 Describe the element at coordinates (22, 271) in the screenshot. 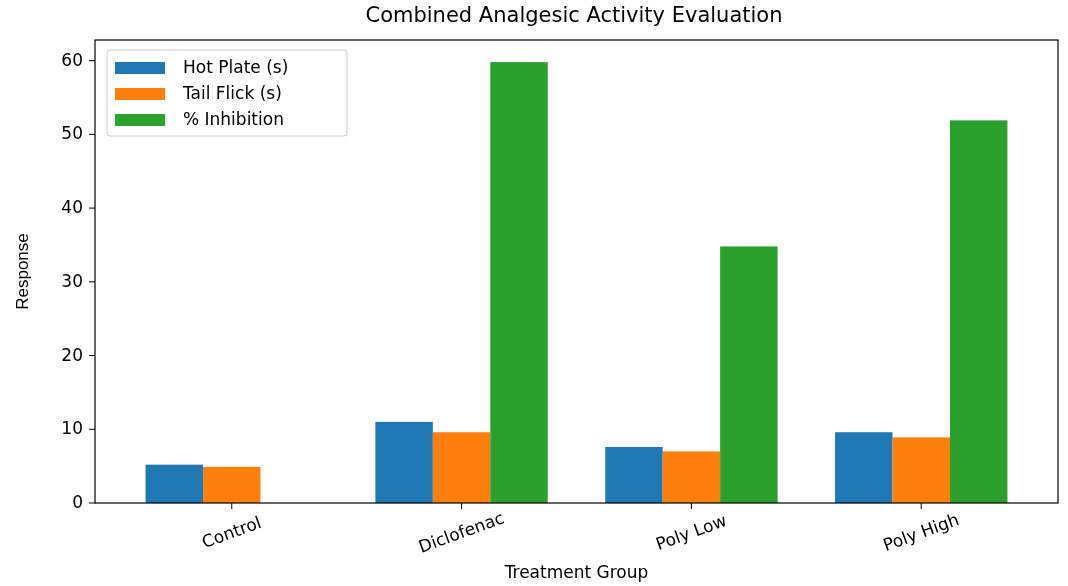

I see `y-axis-title: Response` at that location.